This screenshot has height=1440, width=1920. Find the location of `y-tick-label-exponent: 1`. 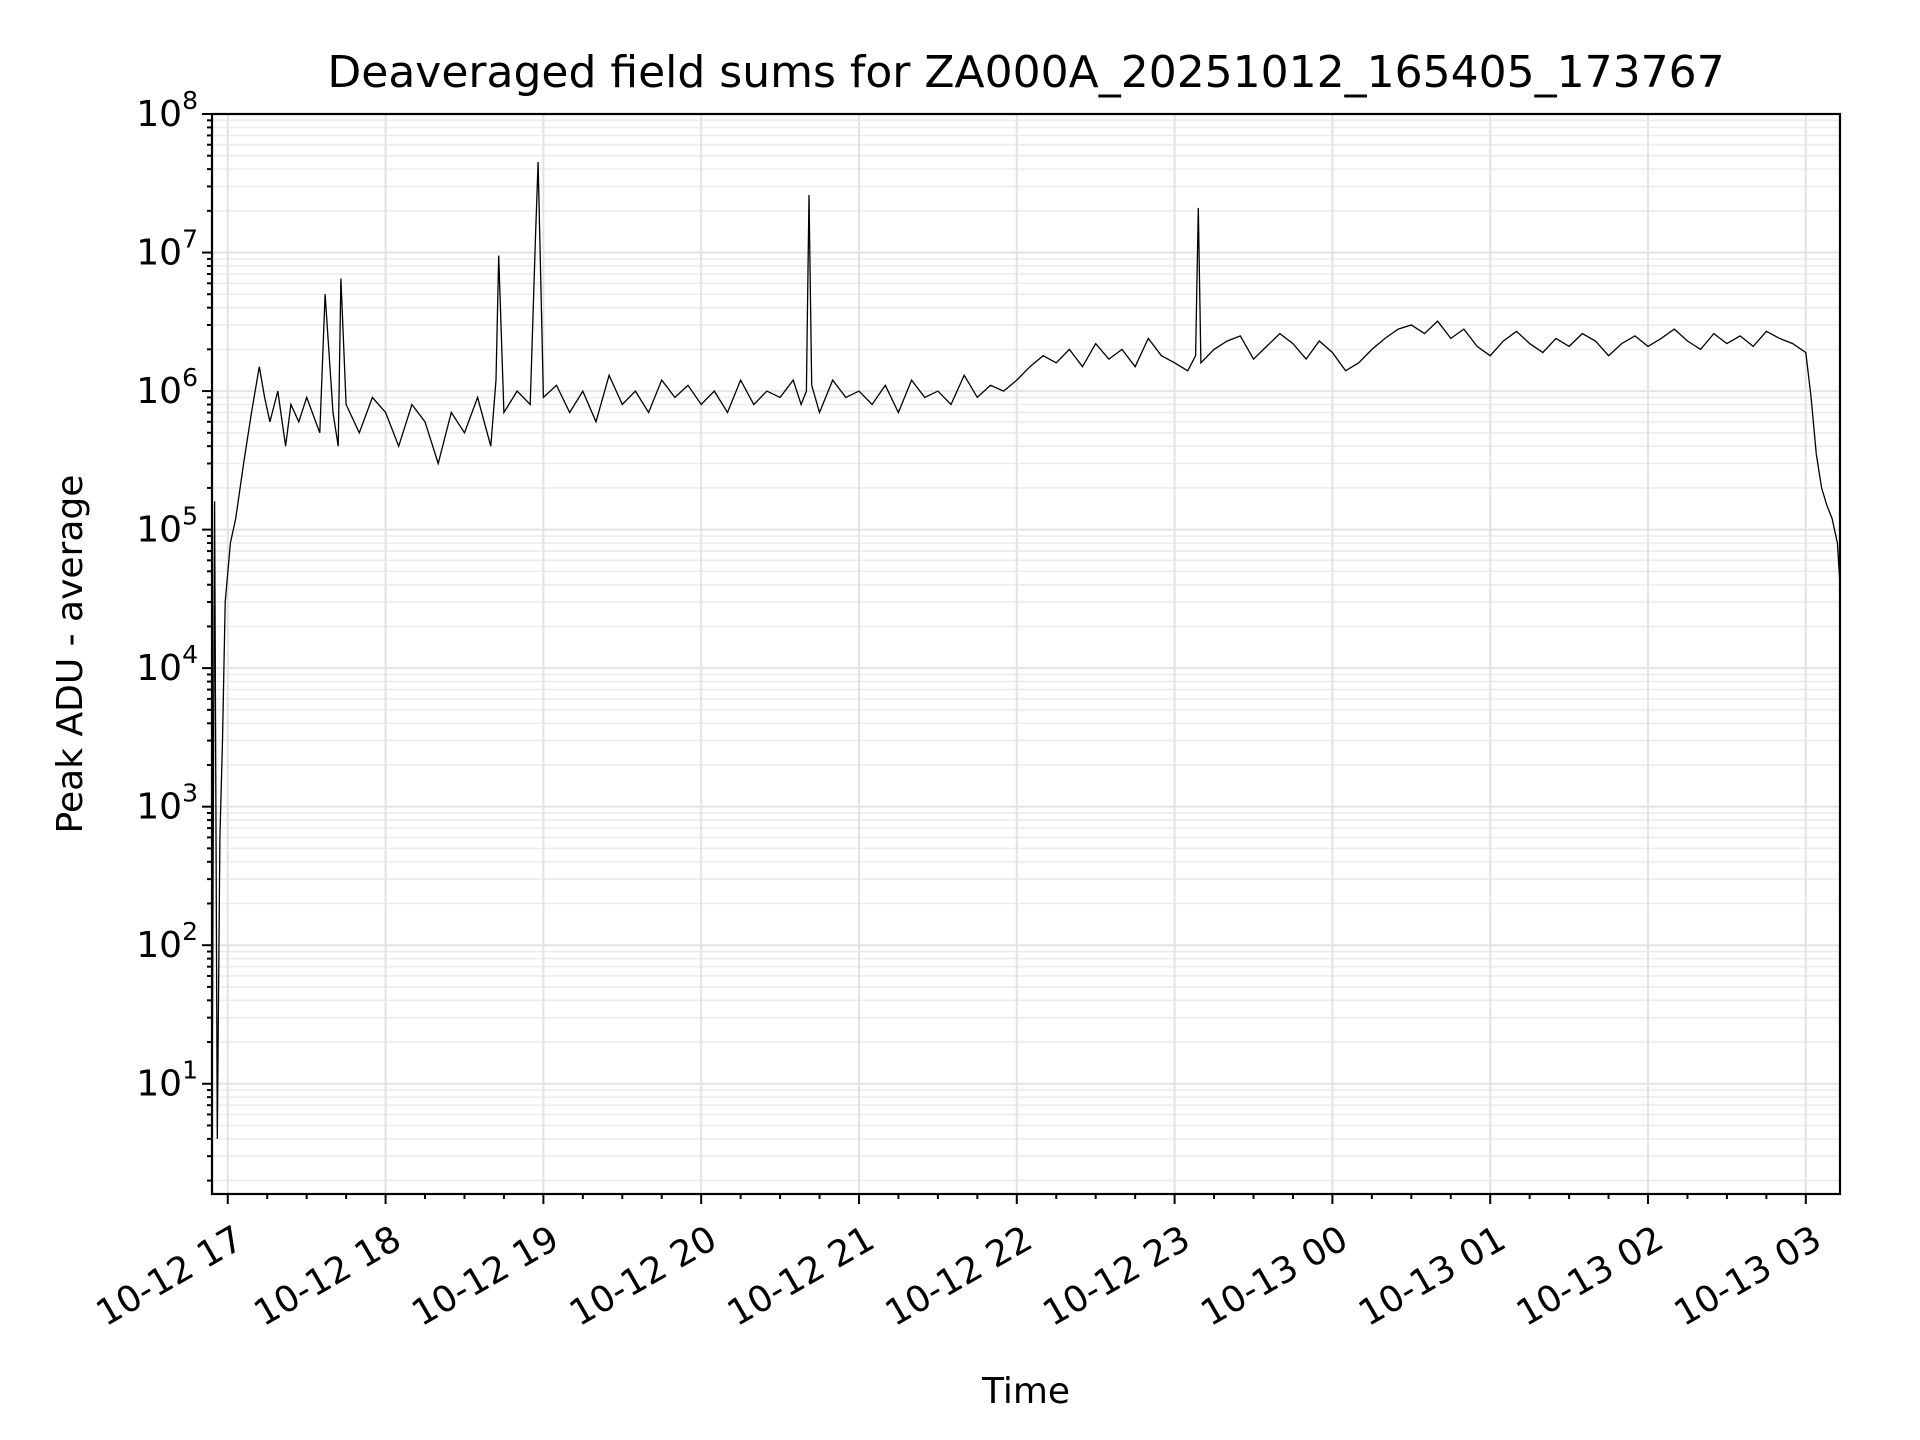

y-tick-label-exponent: 1 is located at coordinates (190, 1070).